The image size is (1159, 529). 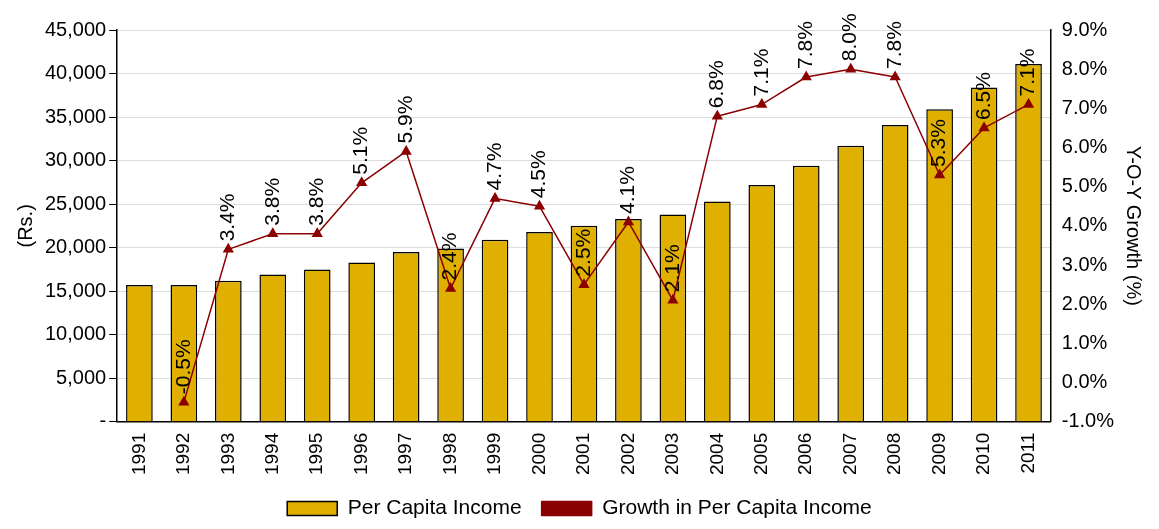 I want to click on y-tick-label: 35,000, so click(x=76, y=115).